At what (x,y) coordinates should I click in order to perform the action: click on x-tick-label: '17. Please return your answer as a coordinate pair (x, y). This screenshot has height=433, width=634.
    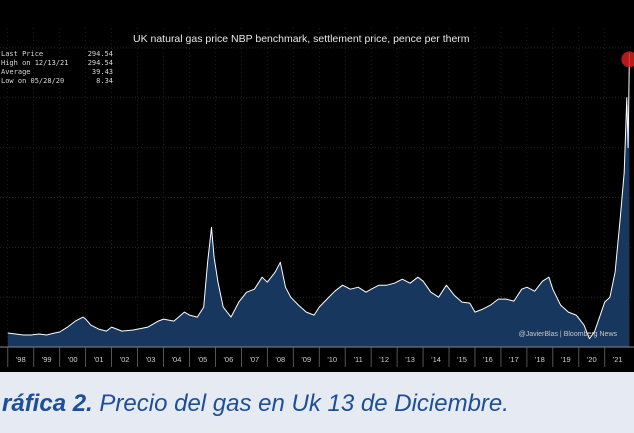
    Looking at the image, I should click on (514, 359).